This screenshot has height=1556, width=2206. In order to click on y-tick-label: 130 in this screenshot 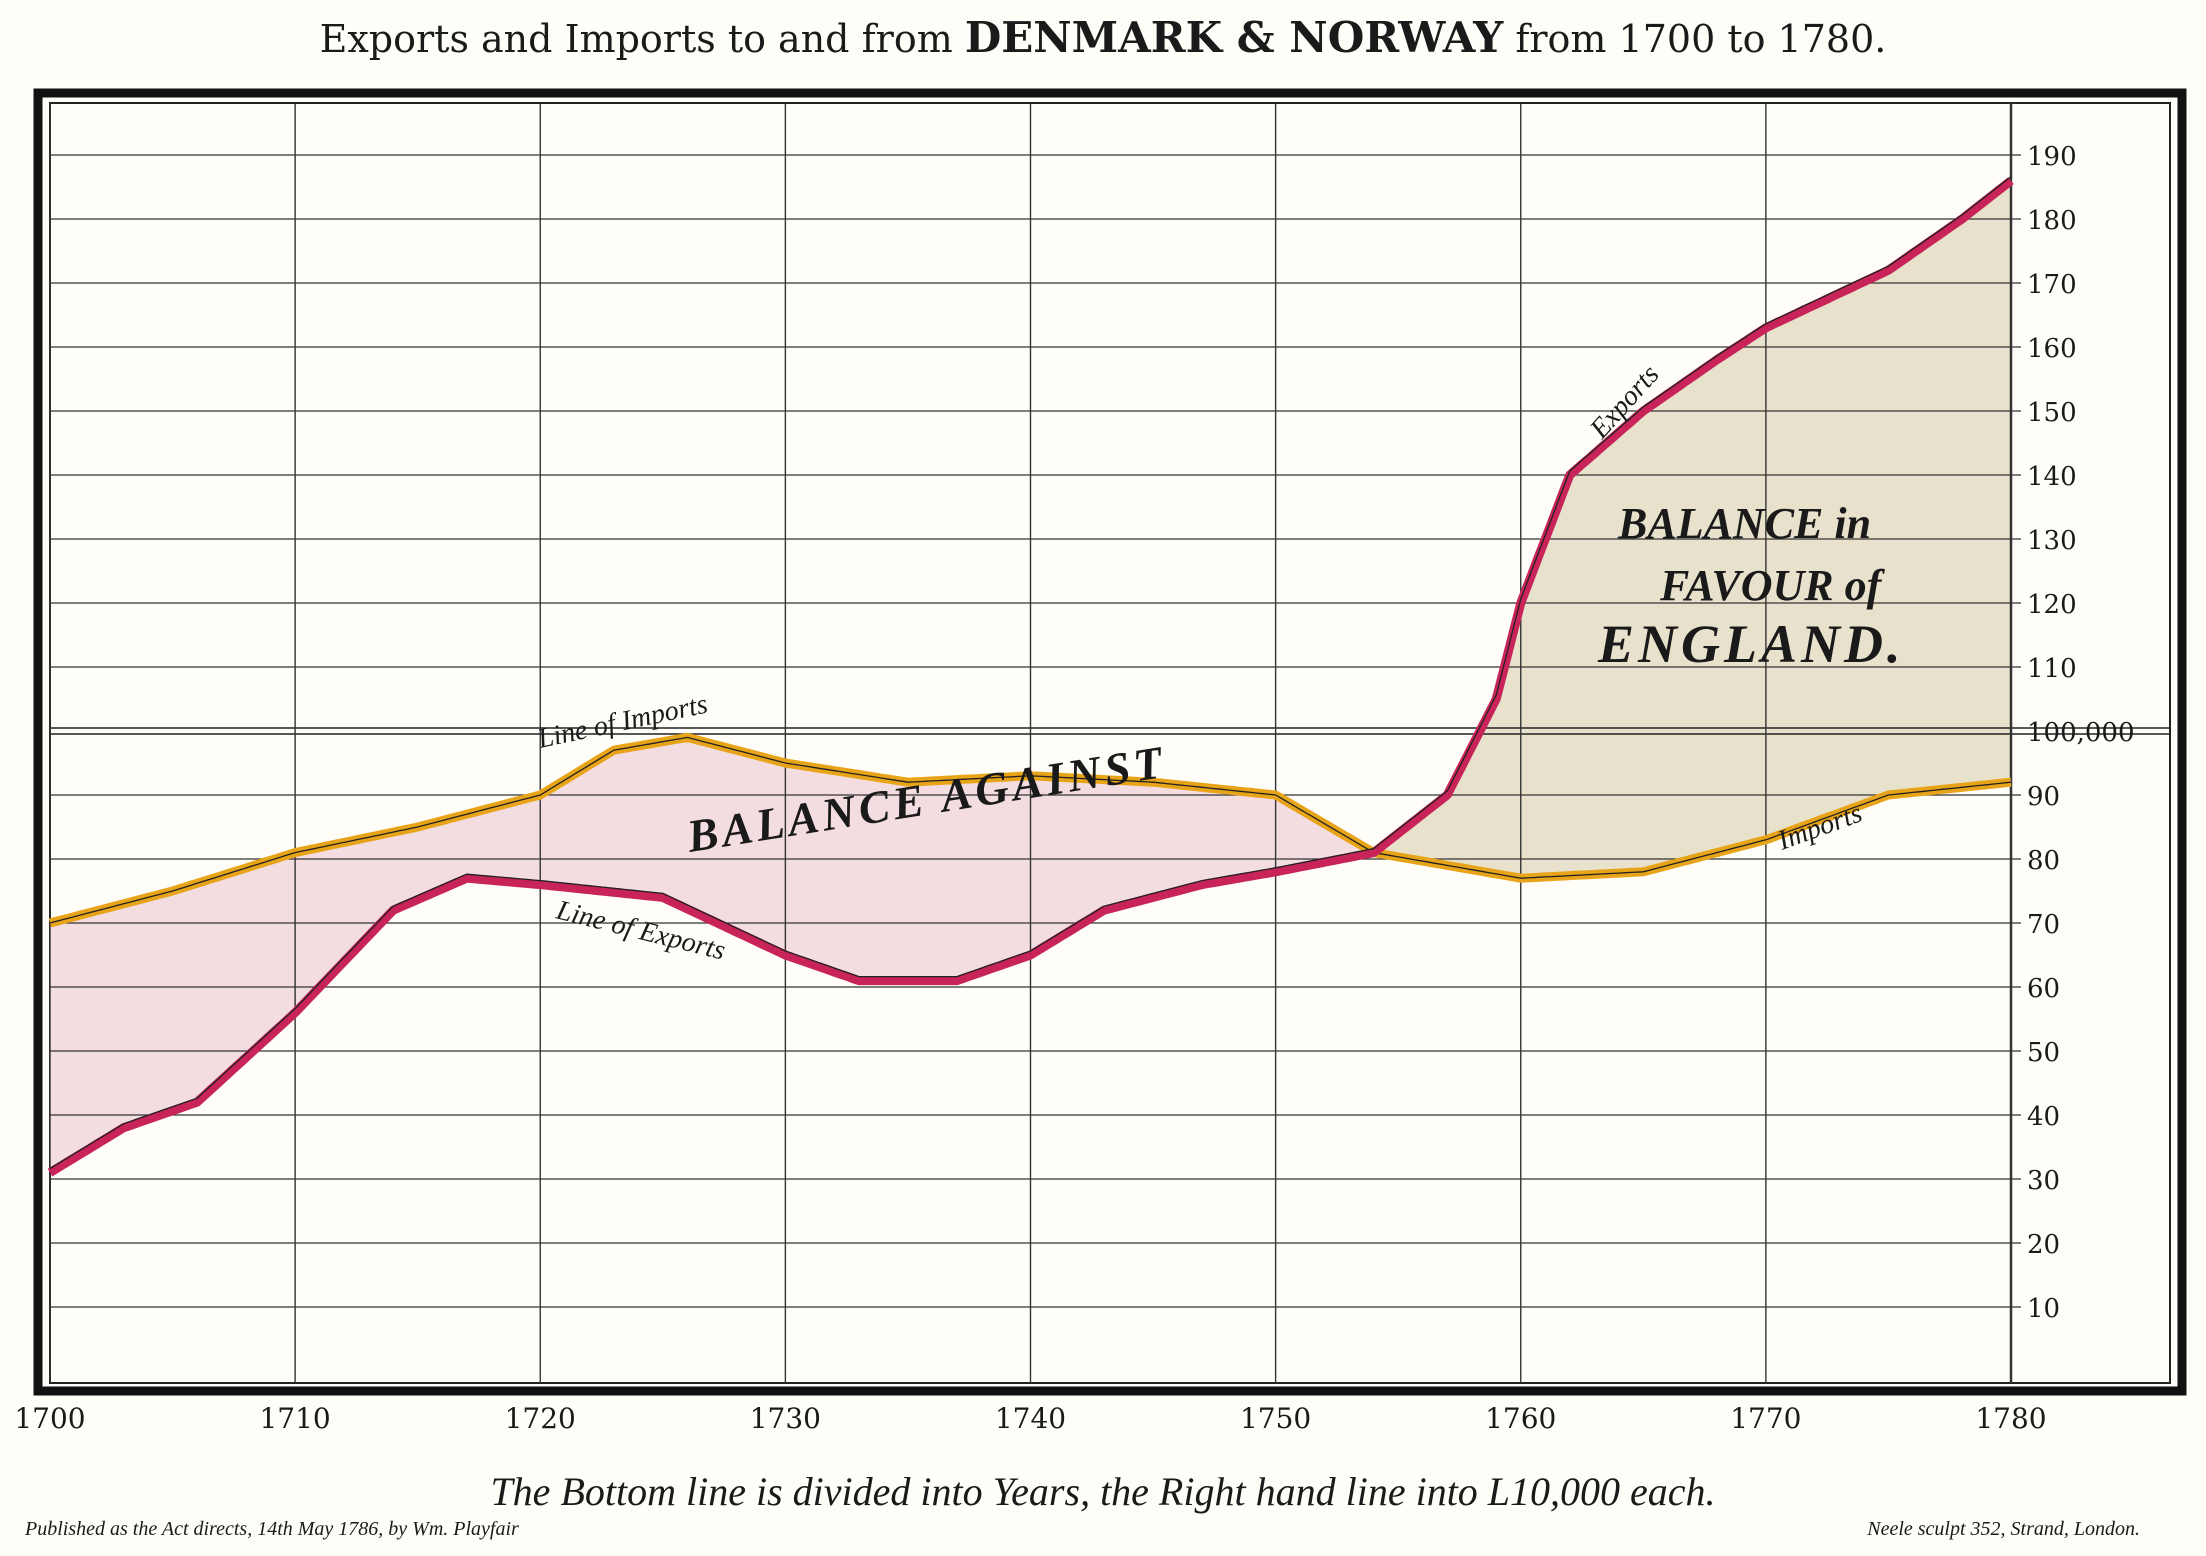, I will do `click(2052, 541)`.